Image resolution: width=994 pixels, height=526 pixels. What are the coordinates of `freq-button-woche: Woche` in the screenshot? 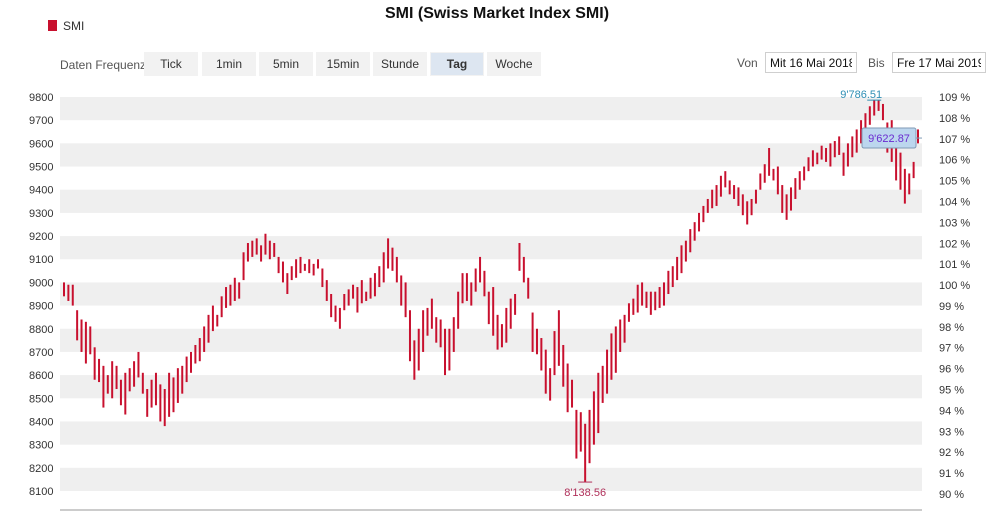 It's located at (514, 64).